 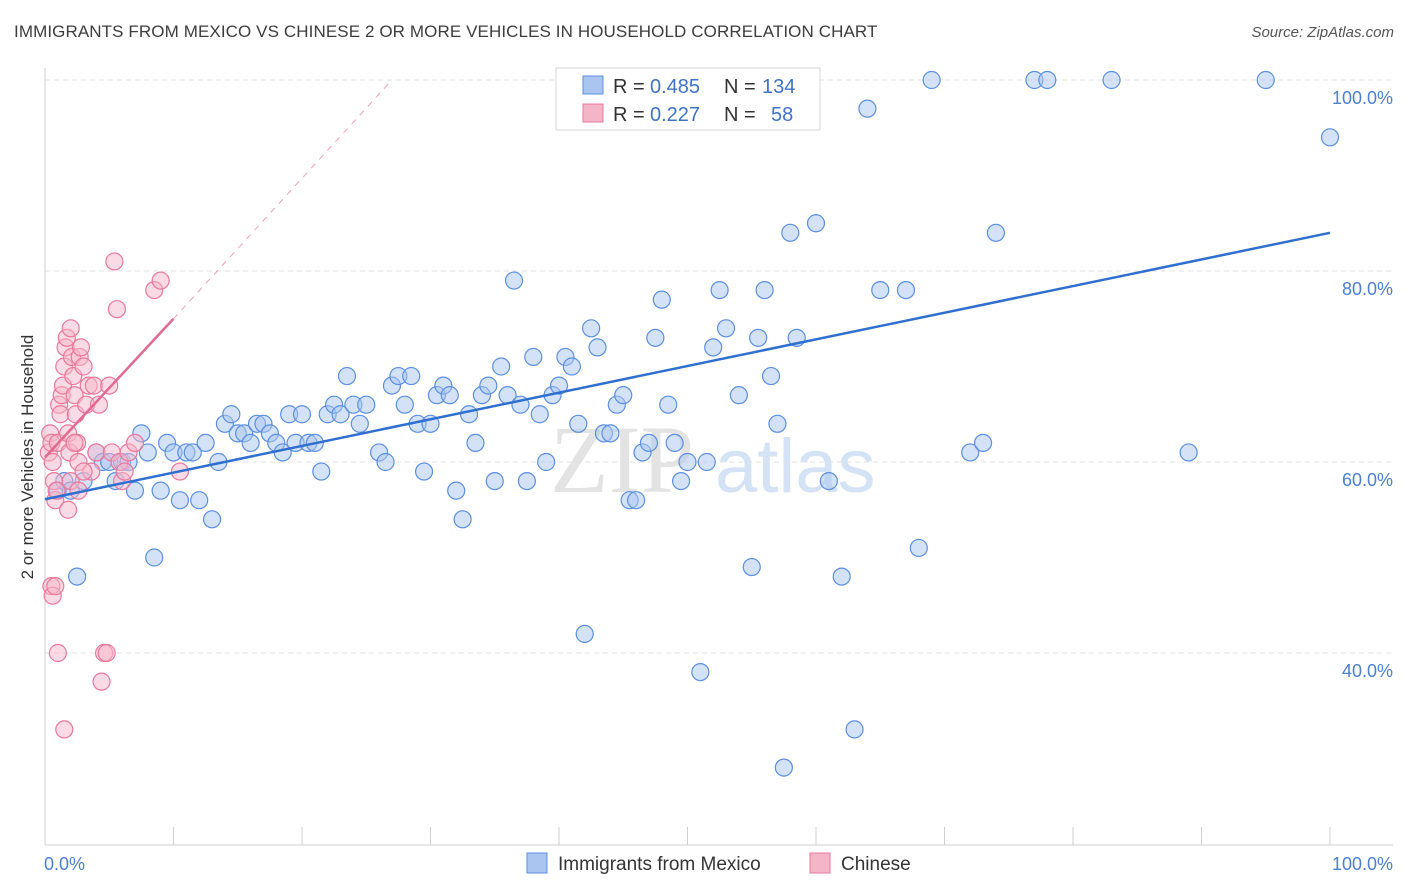 I want to click on trend-lines, so click(x=283, y=199).